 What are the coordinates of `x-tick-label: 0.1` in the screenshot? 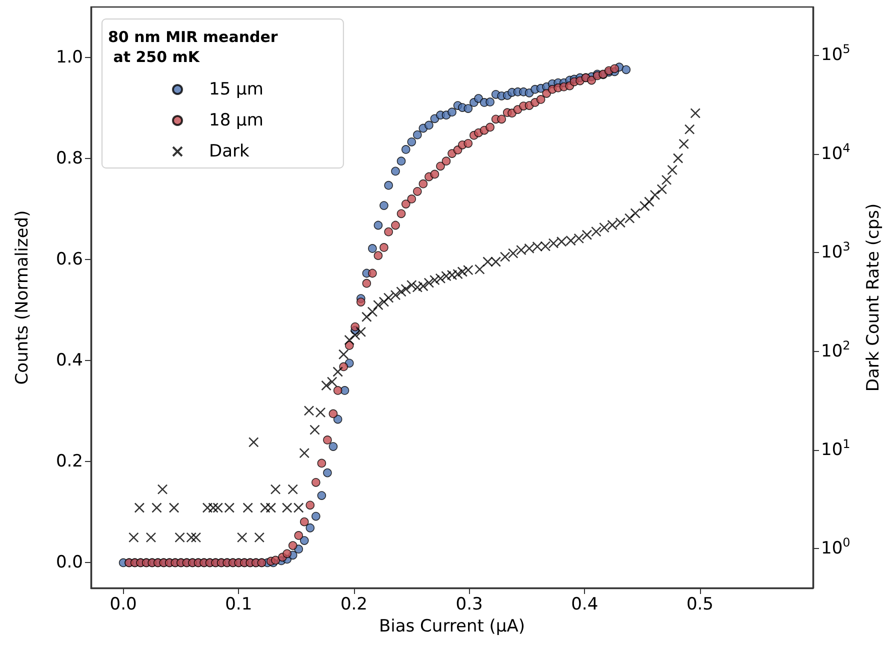 It's located at (238, 604).